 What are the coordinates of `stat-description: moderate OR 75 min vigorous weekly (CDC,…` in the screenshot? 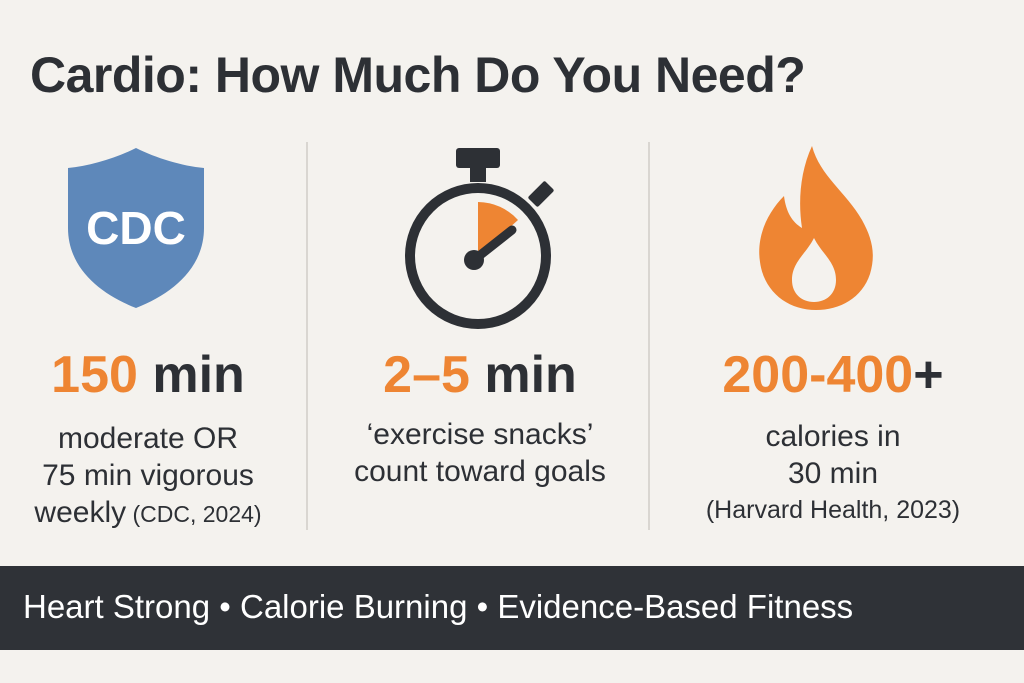 It's located at (148, 475).